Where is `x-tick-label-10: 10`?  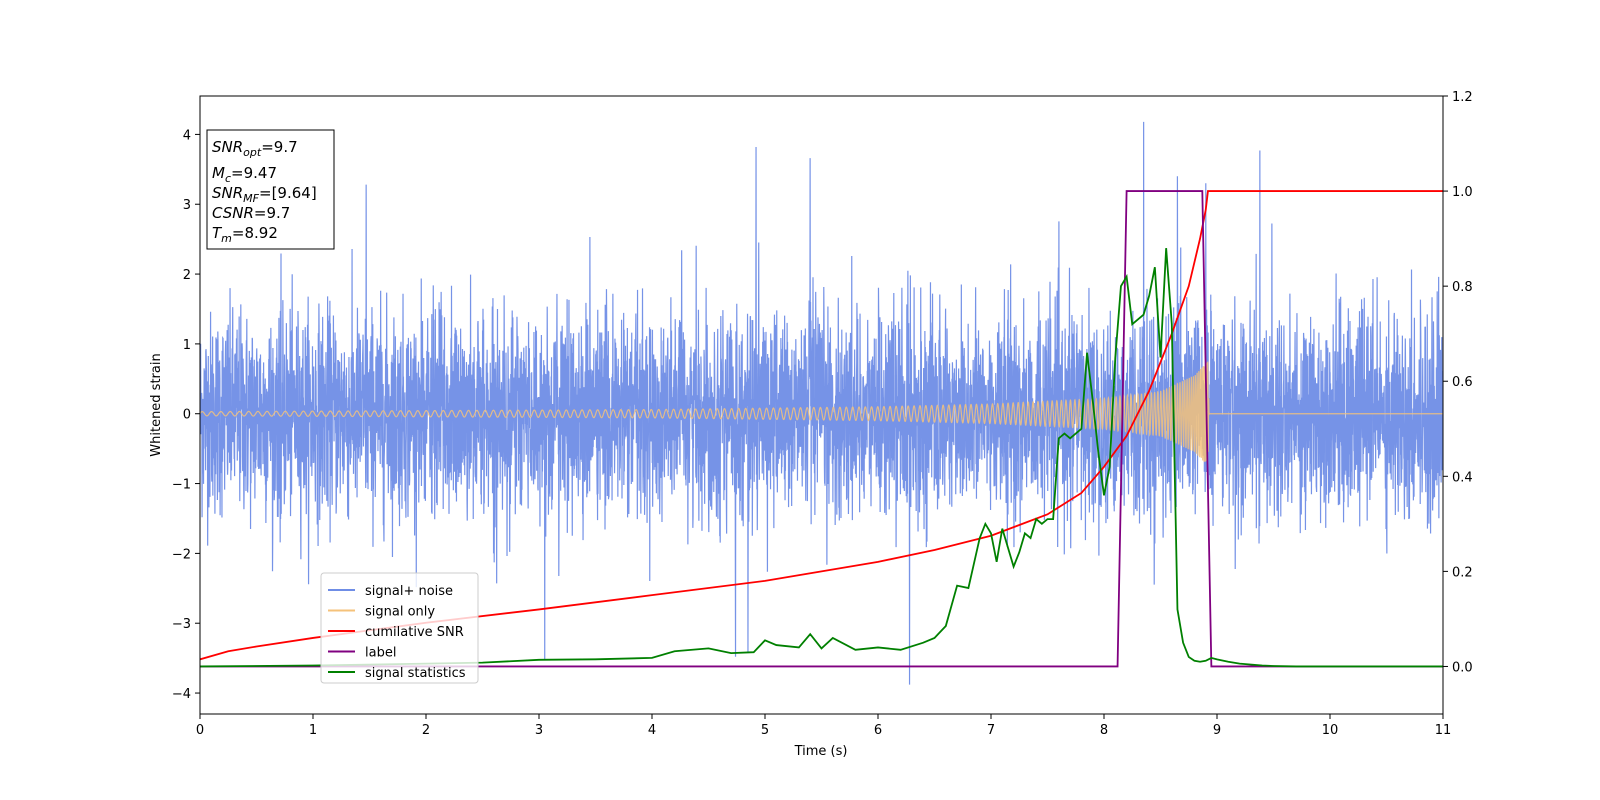
x-tick-label-10: 10 is located at coordinates (1330, 730).